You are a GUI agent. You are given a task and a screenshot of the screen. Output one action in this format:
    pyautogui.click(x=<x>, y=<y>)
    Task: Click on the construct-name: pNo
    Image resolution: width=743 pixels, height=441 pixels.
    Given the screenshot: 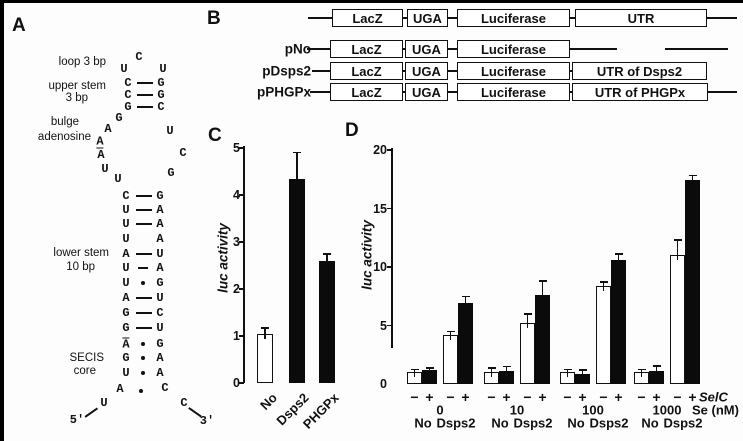 What is the action you would take?
    pyautogui.click(x=297, y=49)
    